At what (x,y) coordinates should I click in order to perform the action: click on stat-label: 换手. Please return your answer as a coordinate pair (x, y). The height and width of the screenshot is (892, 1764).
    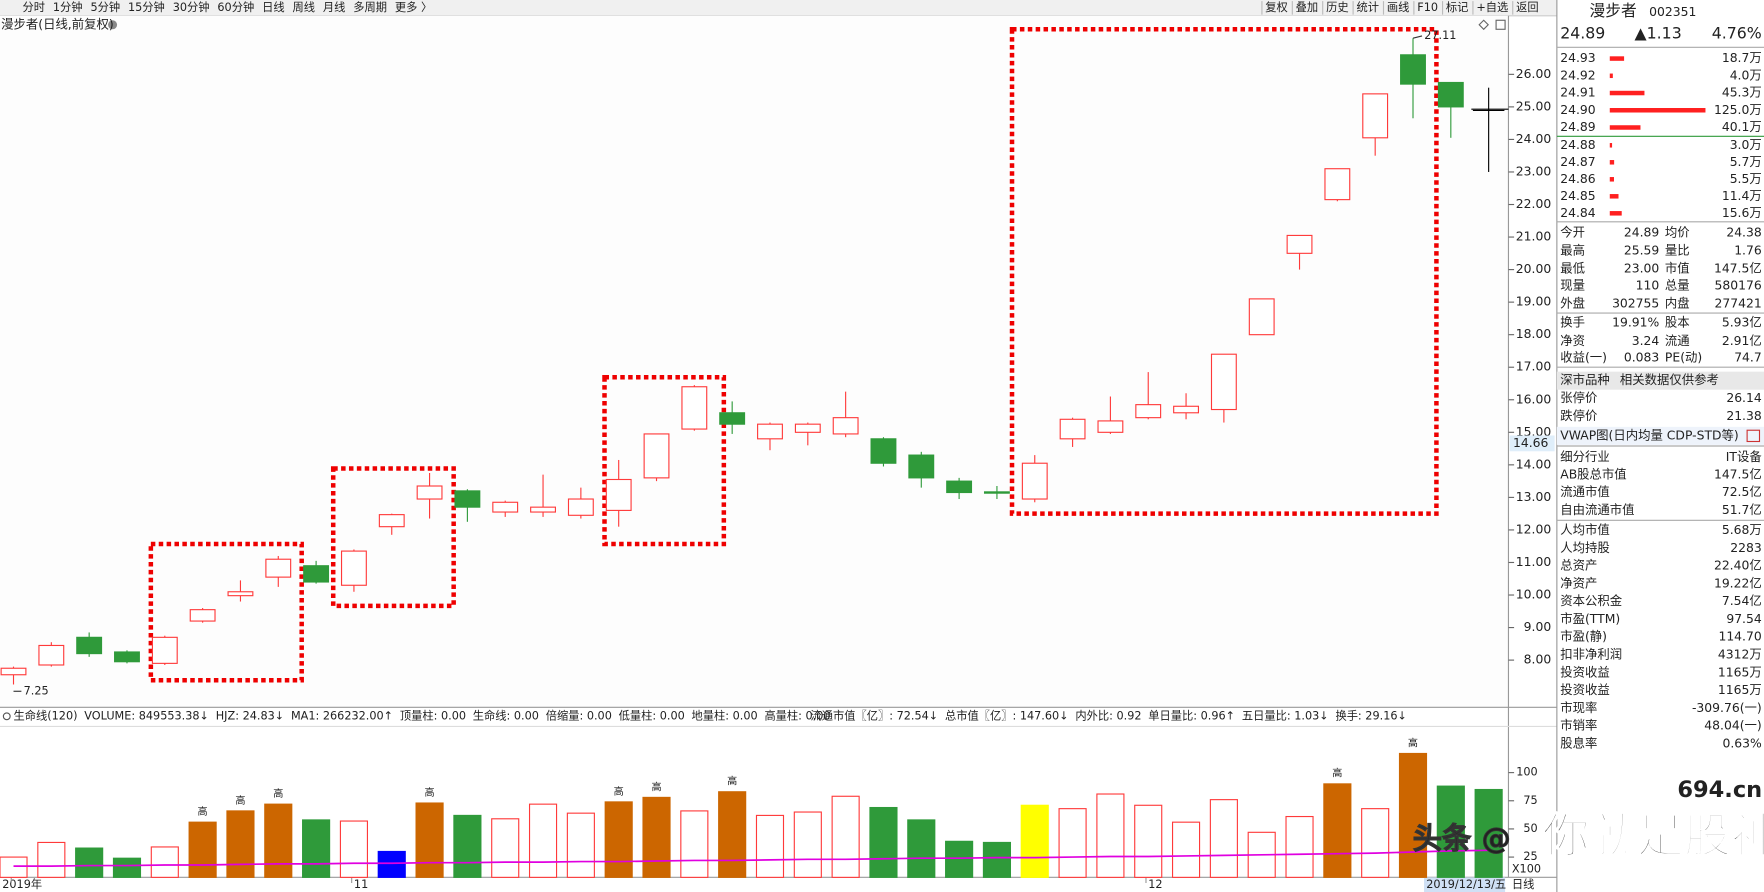
    Looking at the image, I should click on (1572, 323).